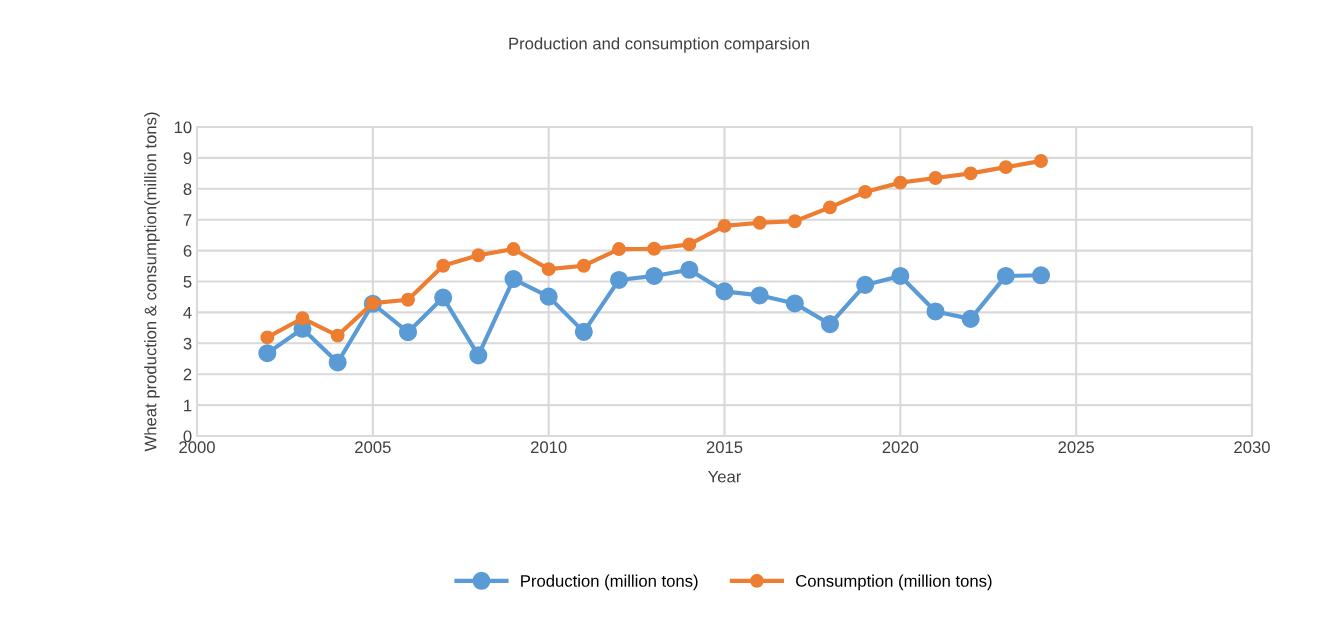 This screenshot has height=621, width=1318. I want to click on y-tick-label: 7, so click(187, 220).